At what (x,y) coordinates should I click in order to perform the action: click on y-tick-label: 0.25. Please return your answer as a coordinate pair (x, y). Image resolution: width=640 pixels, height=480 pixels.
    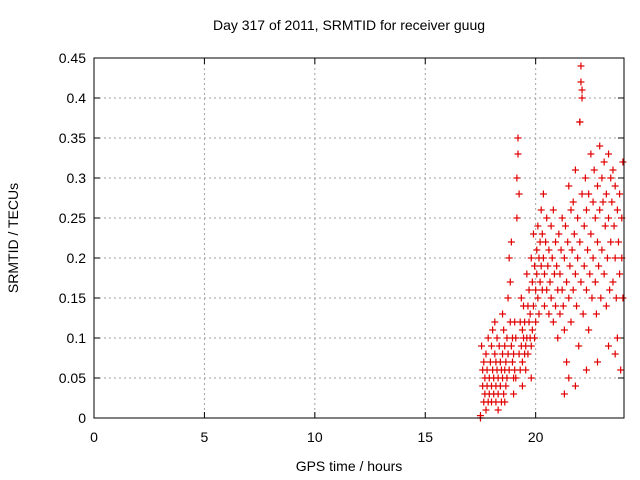
    Looking at the image, I should click on (72, 218).